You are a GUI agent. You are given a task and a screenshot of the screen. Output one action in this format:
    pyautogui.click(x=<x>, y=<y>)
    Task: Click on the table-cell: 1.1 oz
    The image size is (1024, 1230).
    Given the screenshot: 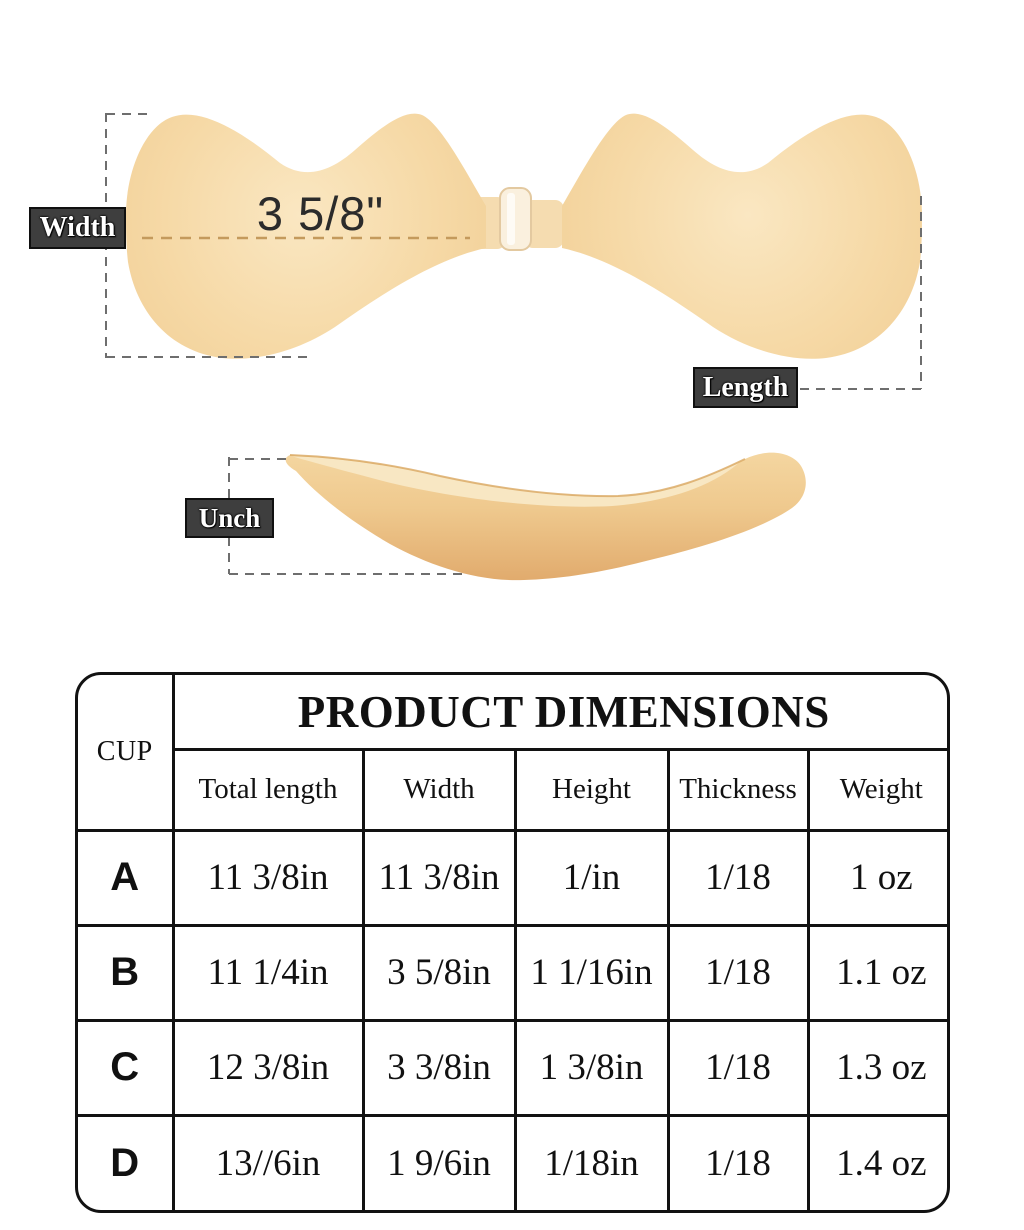 What is the action you would take?
    pyautogui.click(x=876, y=972)
    